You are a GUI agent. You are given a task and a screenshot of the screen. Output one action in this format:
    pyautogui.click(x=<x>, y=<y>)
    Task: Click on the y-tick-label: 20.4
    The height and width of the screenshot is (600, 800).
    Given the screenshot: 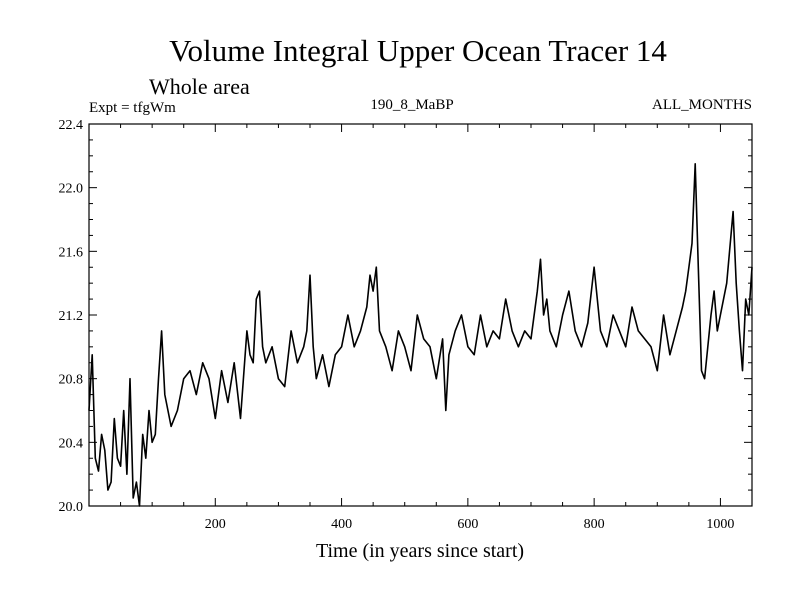 What is the action you would take?
    pyautogui.click(x=71, y=443)
    